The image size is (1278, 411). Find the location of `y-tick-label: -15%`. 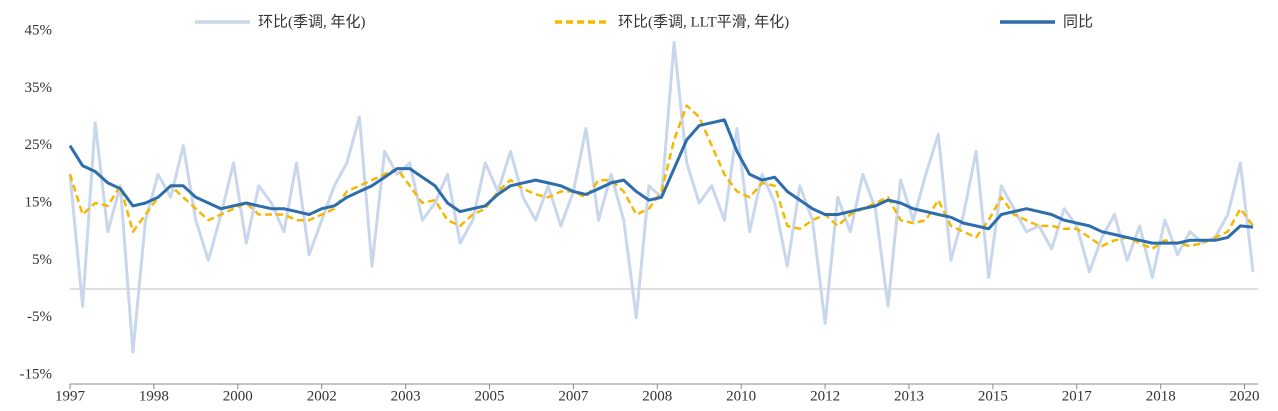

y-tick-label: -15% is located at coordinates (36, 374).